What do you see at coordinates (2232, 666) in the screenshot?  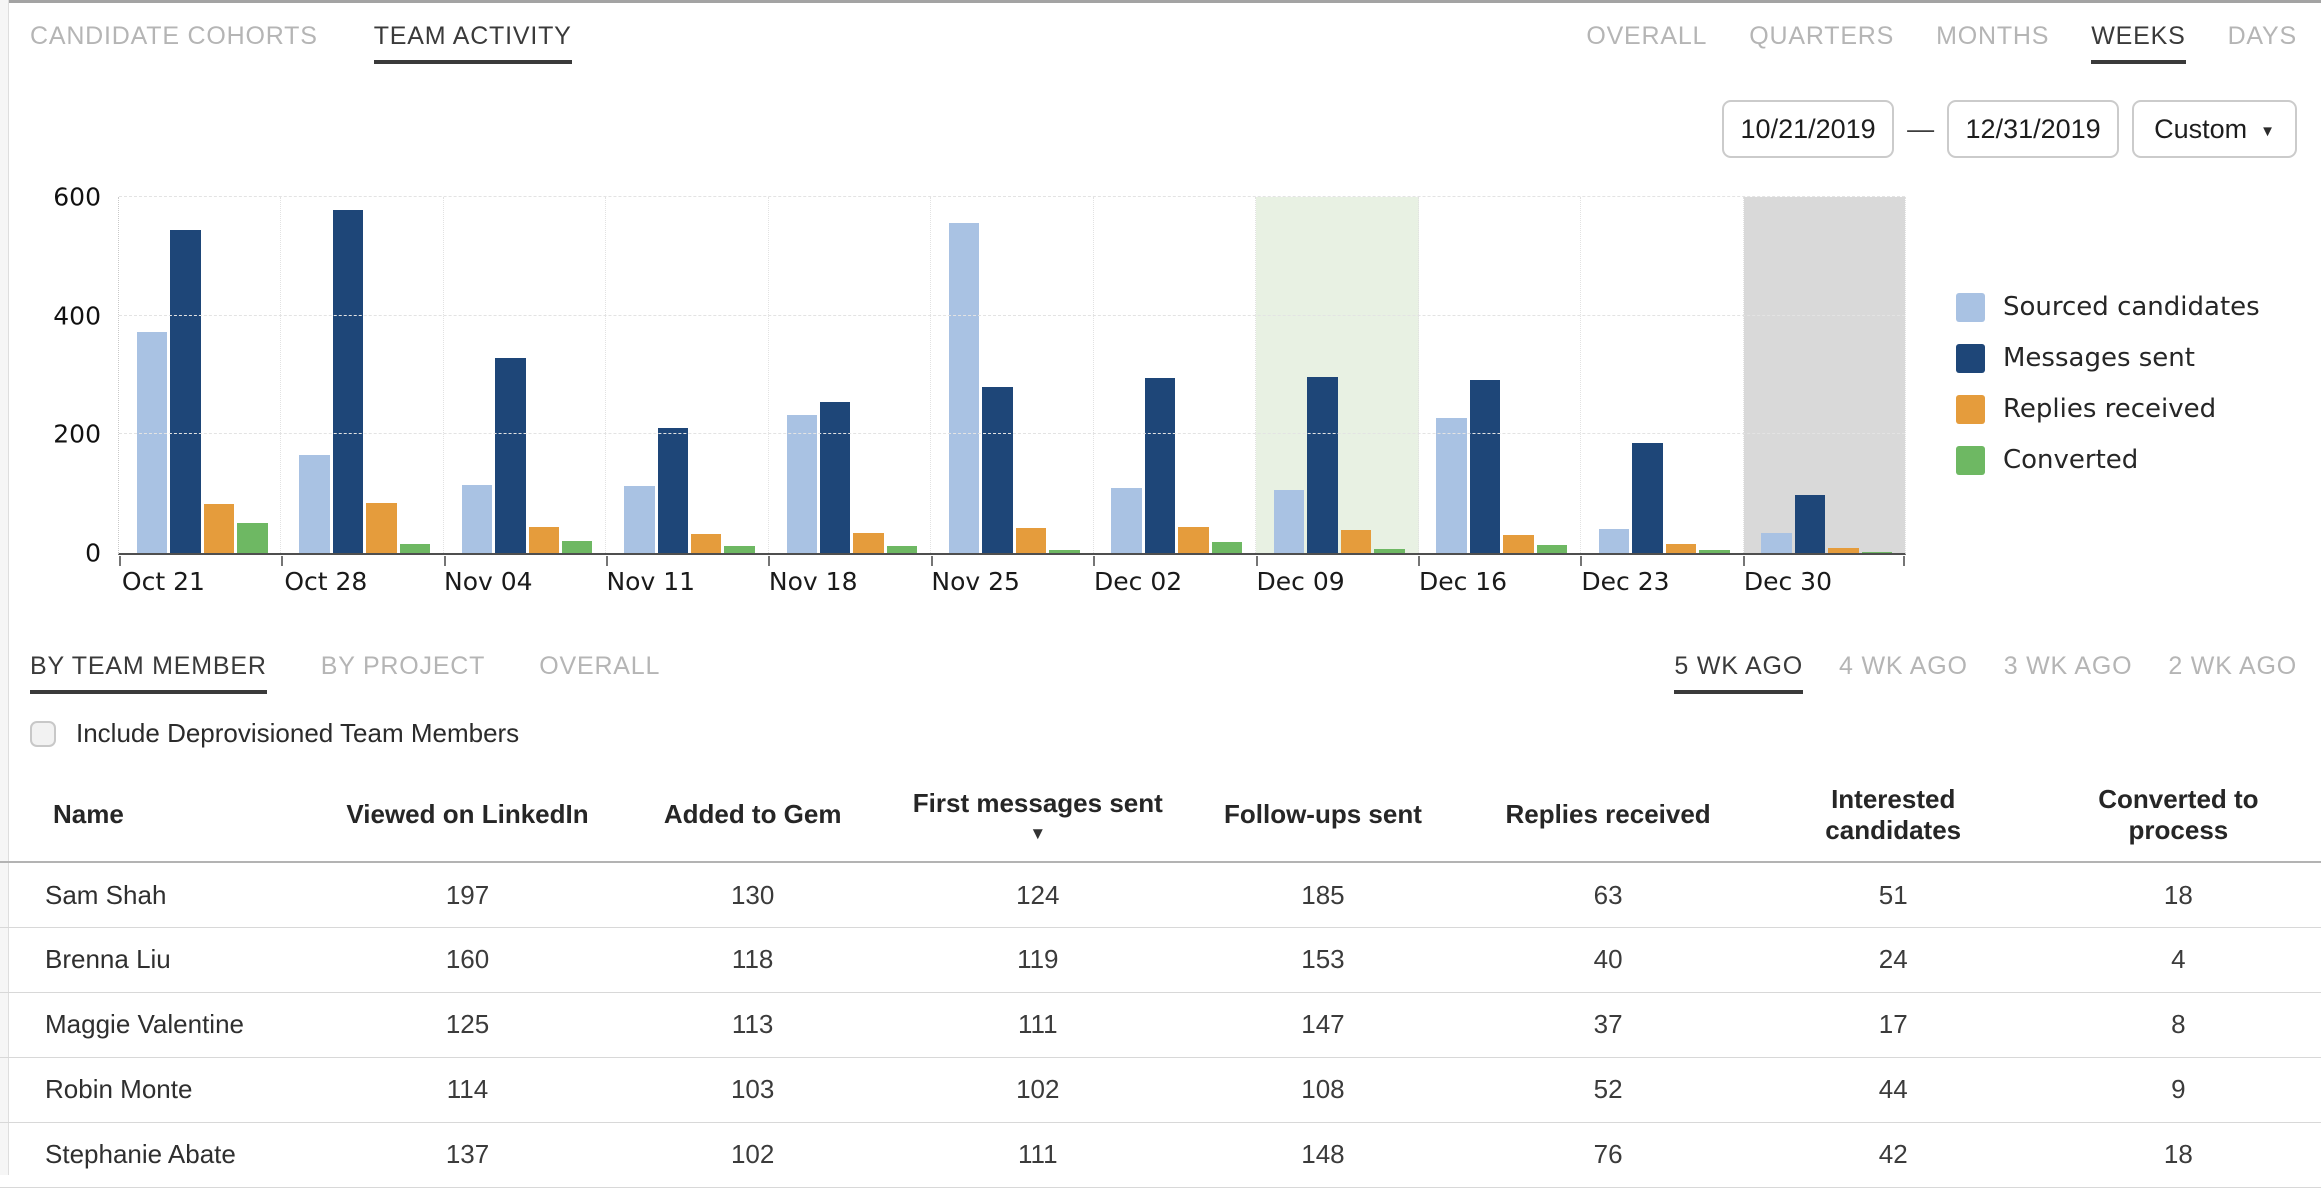 I see `tab-2-wk-ago: 2 WK AGO` at bounding box center [2232, 666].